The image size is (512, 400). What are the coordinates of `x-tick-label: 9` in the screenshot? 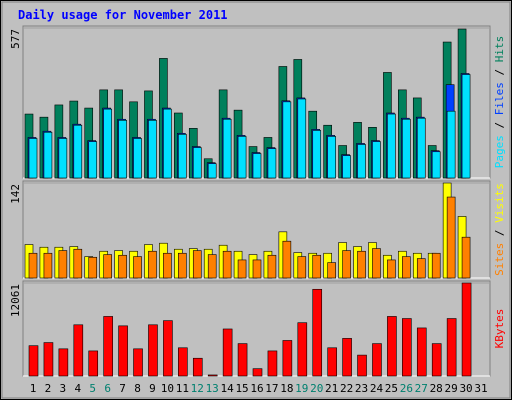 It's located at (152, 388).